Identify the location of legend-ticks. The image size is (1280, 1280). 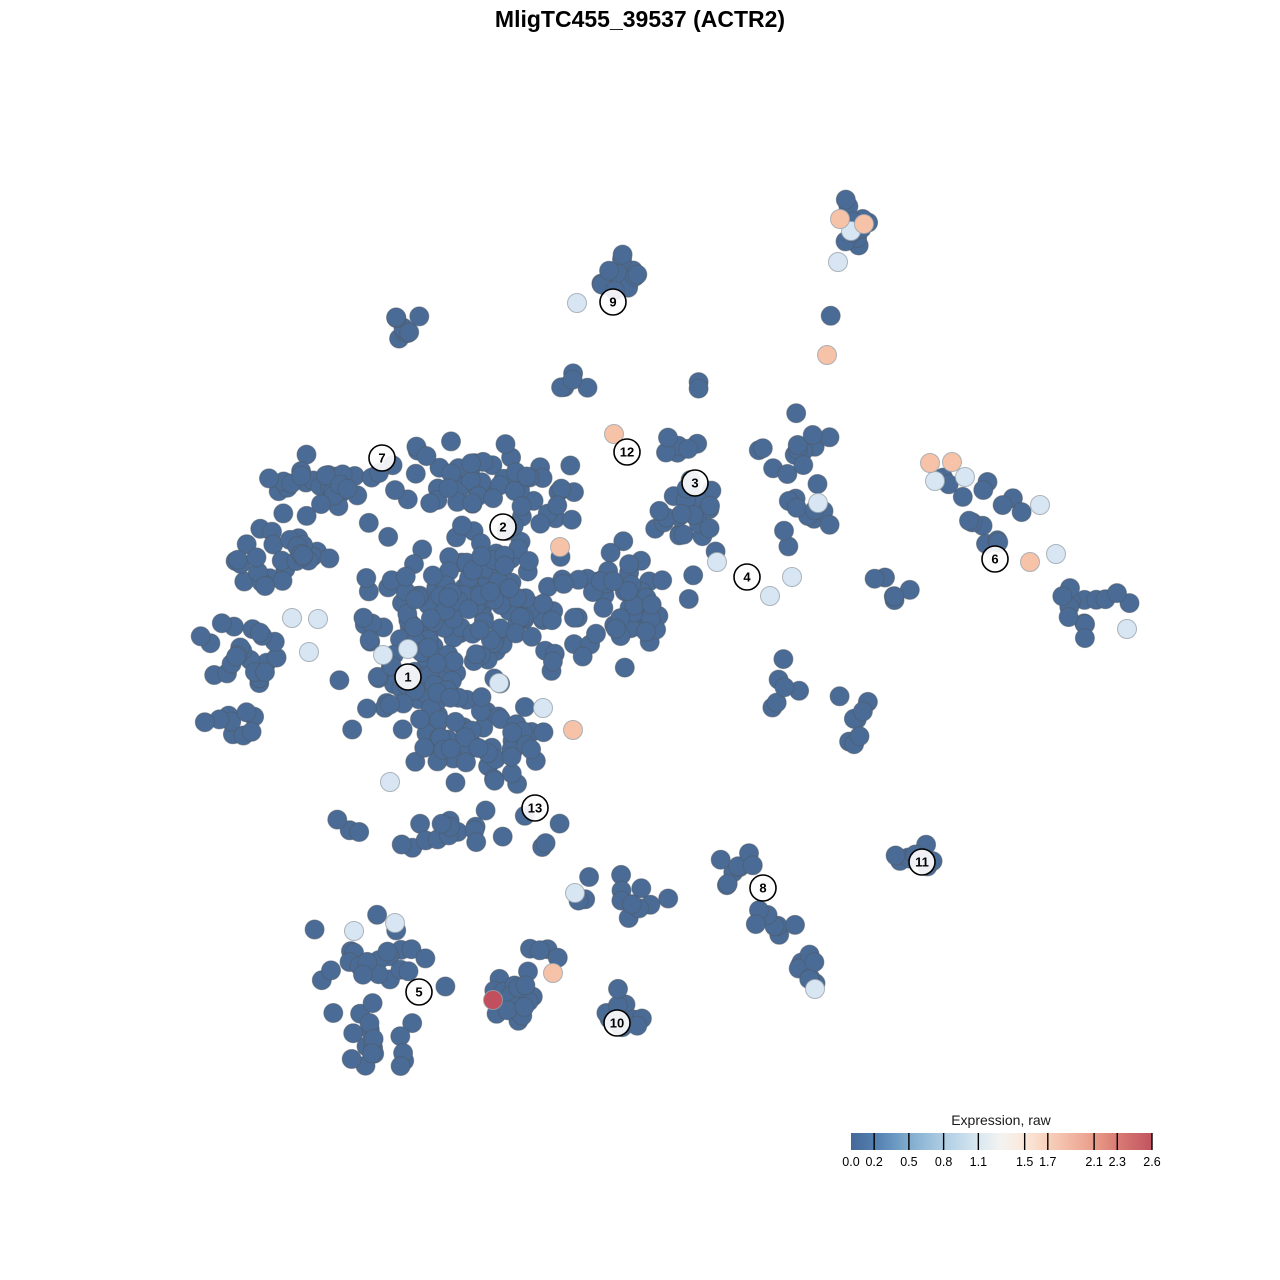
(1013, 1141).